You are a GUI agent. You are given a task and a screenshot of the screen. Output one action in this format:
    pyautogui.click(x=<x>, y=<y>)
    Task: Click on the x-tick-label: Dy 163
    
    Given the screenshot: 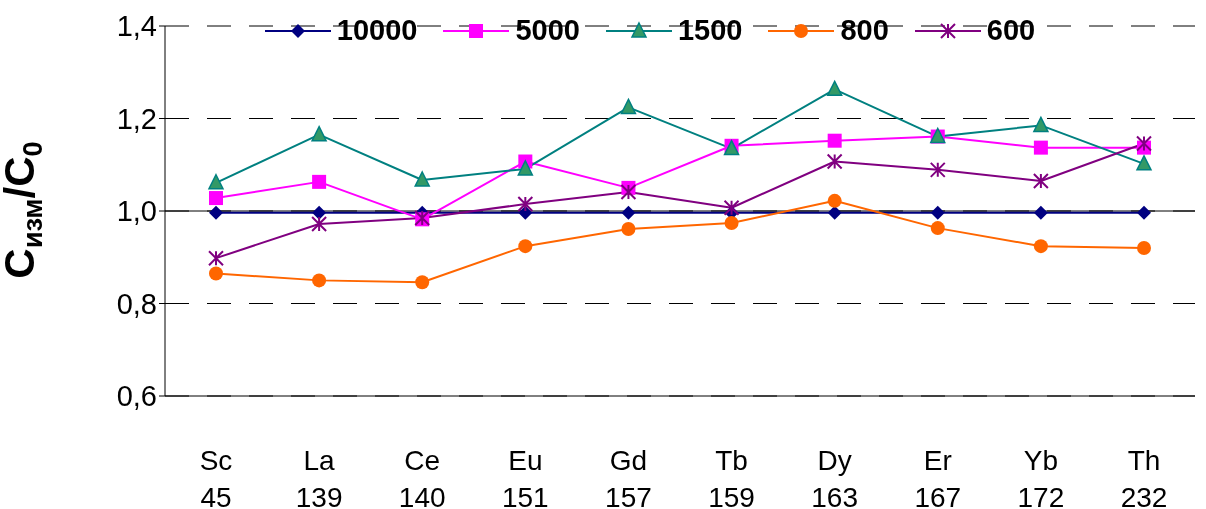 What is the action you would take?
    pyautogui.click(x=835, y=477)
    